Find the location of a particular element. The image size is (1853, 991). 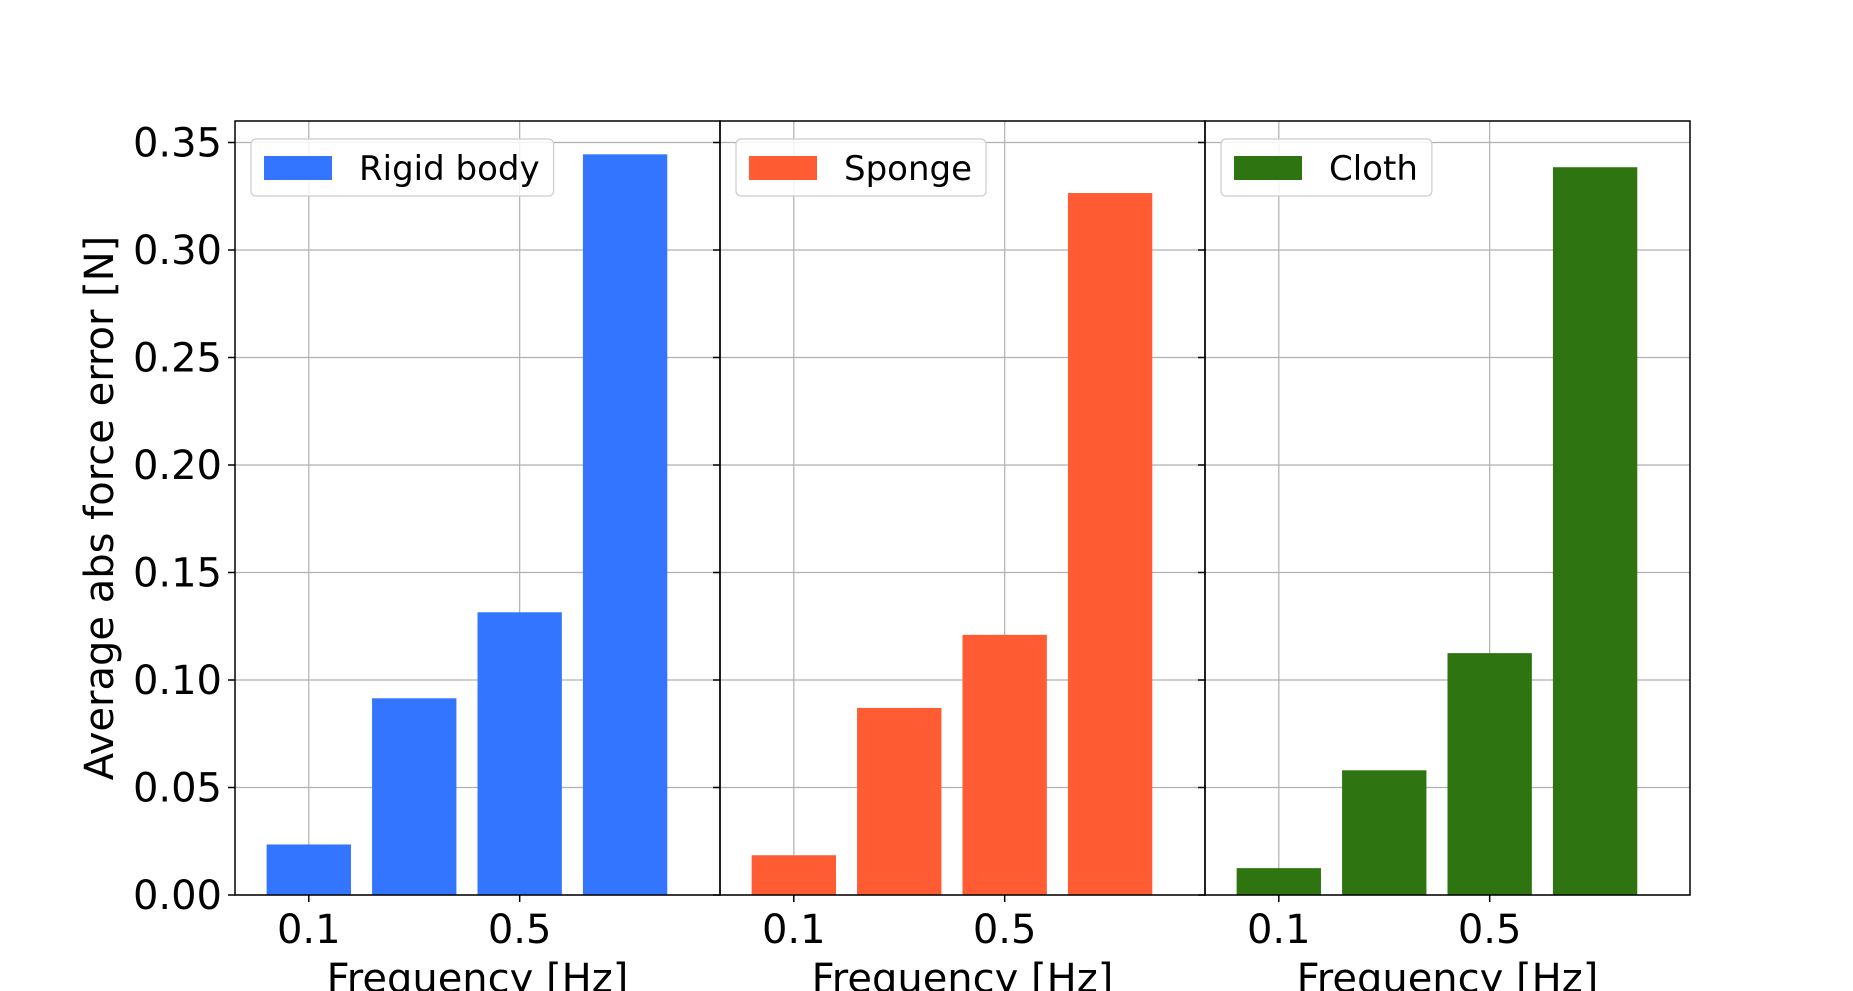

legend-label: Sponge is located at coordinates (908, 169).